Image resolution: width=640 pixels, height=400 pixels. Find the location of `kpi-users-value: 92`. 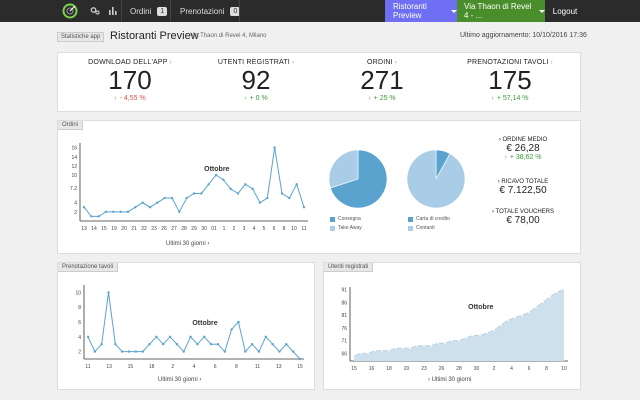

kpi-users-value: 92 is located at coordinates (256, 80).